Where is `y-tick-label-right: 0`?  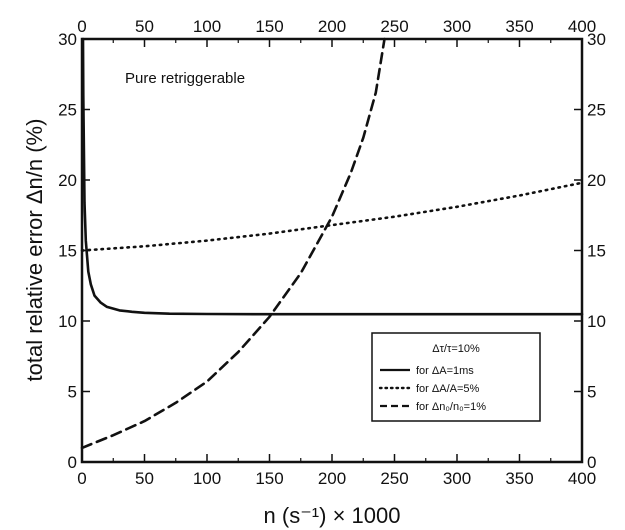
y-tick-label-right: 0 is located at coordinates (591, 462).